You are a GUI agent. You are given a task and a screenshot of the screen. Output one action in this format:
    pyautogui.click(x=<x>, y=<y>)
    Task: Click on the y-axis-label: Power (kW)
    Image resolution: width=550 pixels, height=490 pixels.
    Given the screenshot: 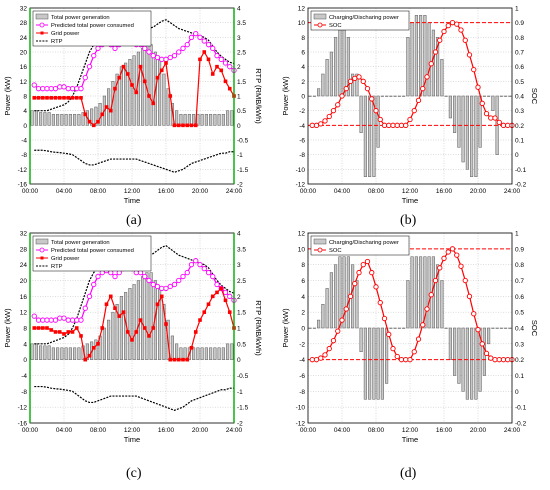 What is the action you would take?
    pyautogui.click(x=7, y=328)
    